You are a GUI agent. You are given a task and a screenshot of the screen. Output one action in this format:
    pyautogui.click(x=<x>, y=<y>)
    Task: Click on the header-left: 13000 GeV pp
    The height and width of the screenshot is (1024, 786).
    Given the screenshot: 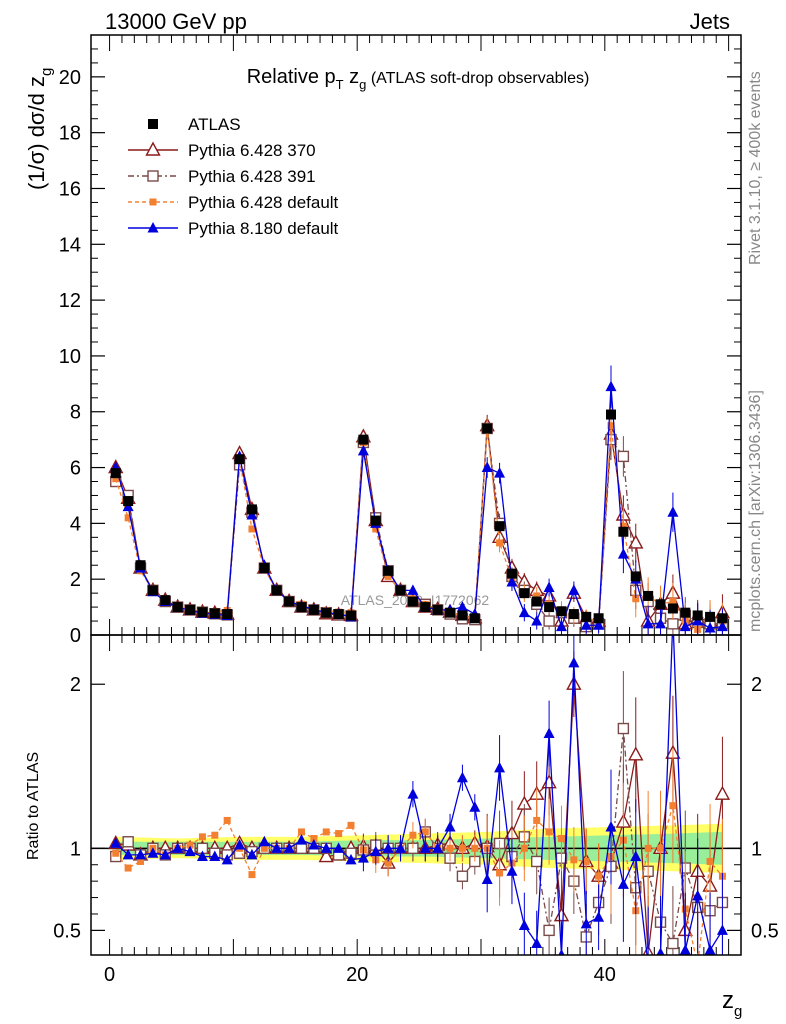 What is the action you would take?
    pyautogui.click(x=176, y=21)
    